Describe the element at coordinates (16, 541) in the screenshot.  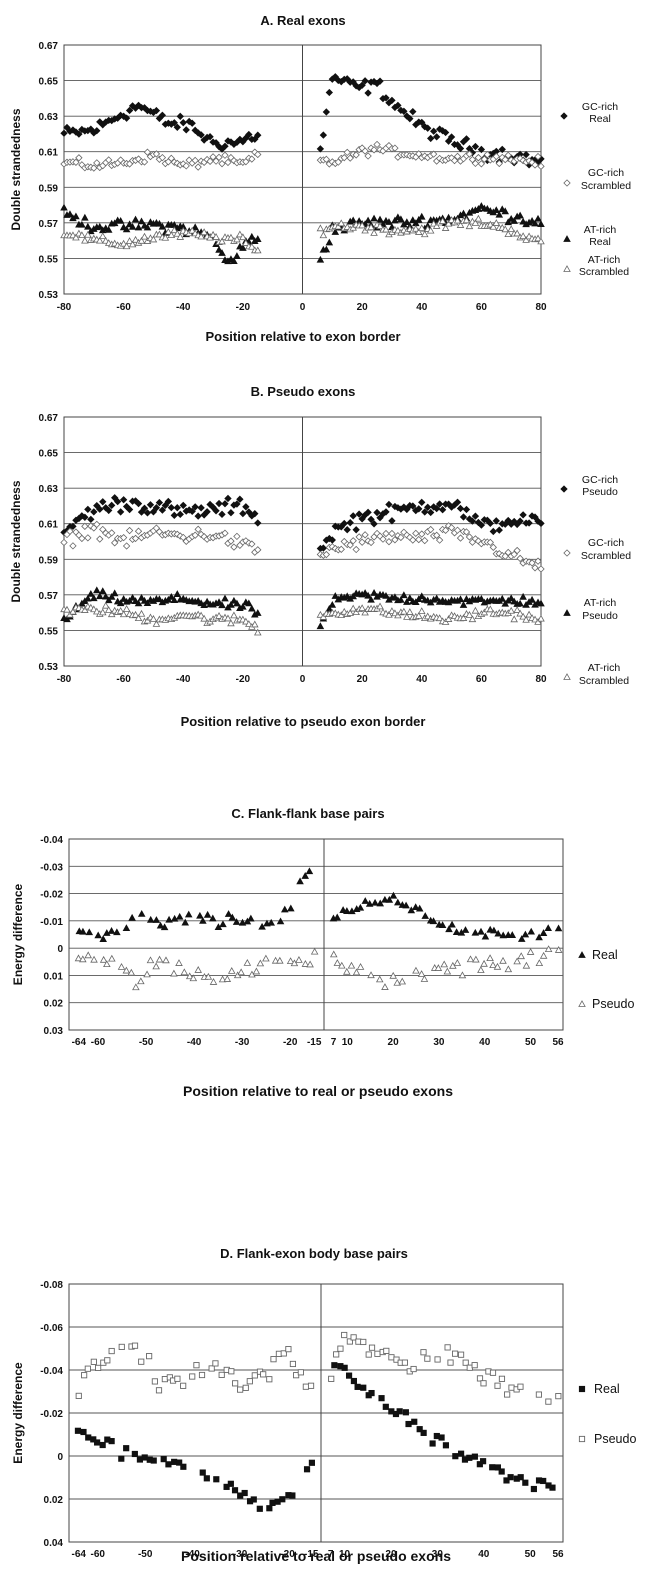
I see `y-axis-label: Double strandedness` at that location.